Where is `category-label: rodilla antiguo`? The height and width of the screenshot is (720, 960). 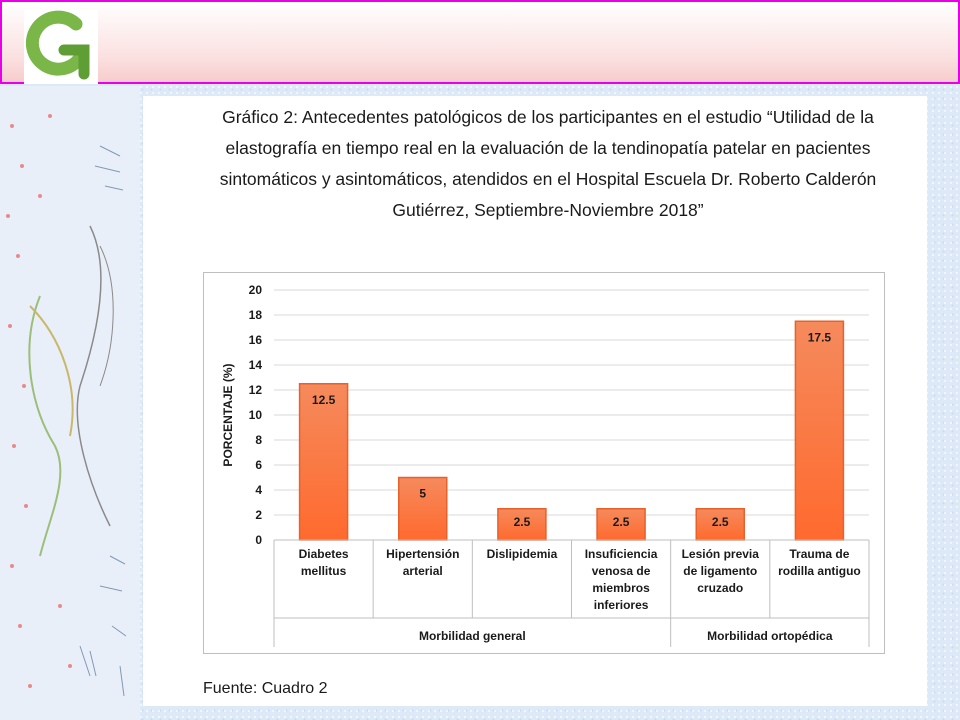 category-label: rodilla antiguo is located at coordinates (819, 571).